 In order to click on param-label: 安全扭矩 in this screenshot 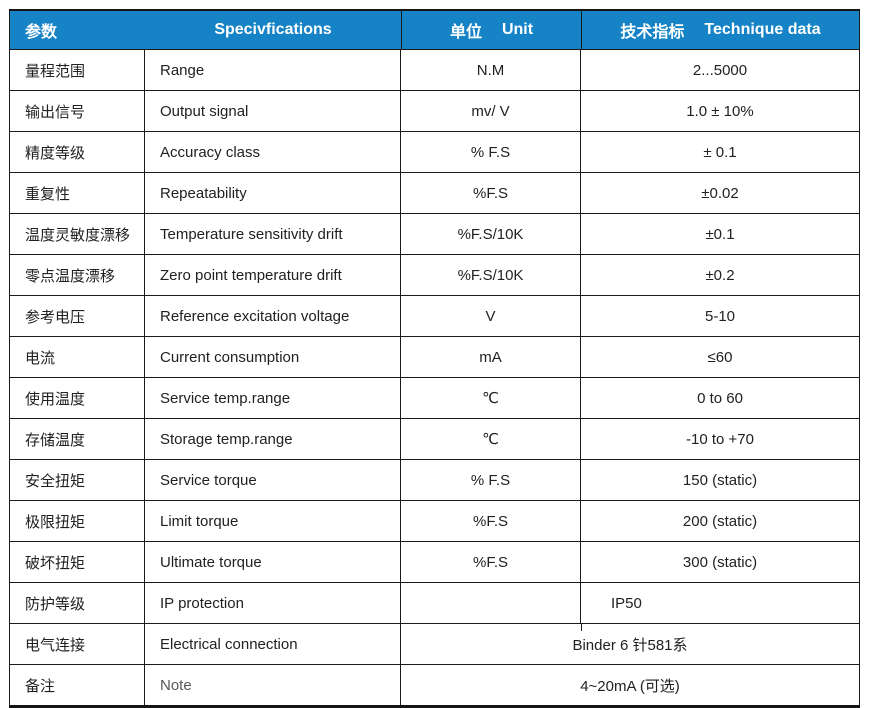, I will do `click(55, 481)`.